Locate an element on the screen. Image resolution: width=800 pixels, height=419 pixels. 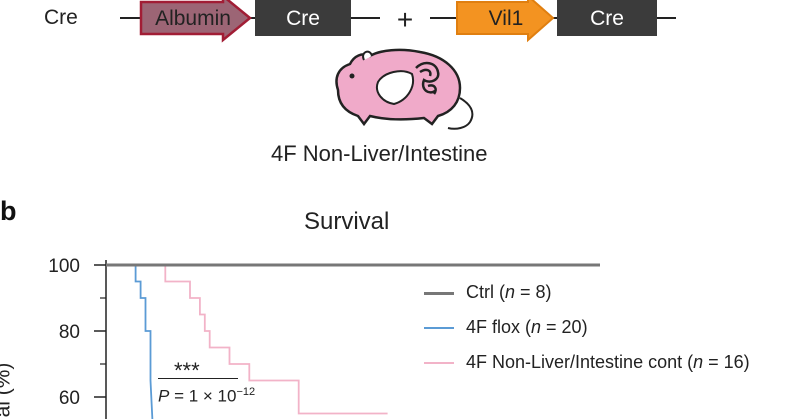
p-value-exponent: −12 is located at coordinates (246, 392).